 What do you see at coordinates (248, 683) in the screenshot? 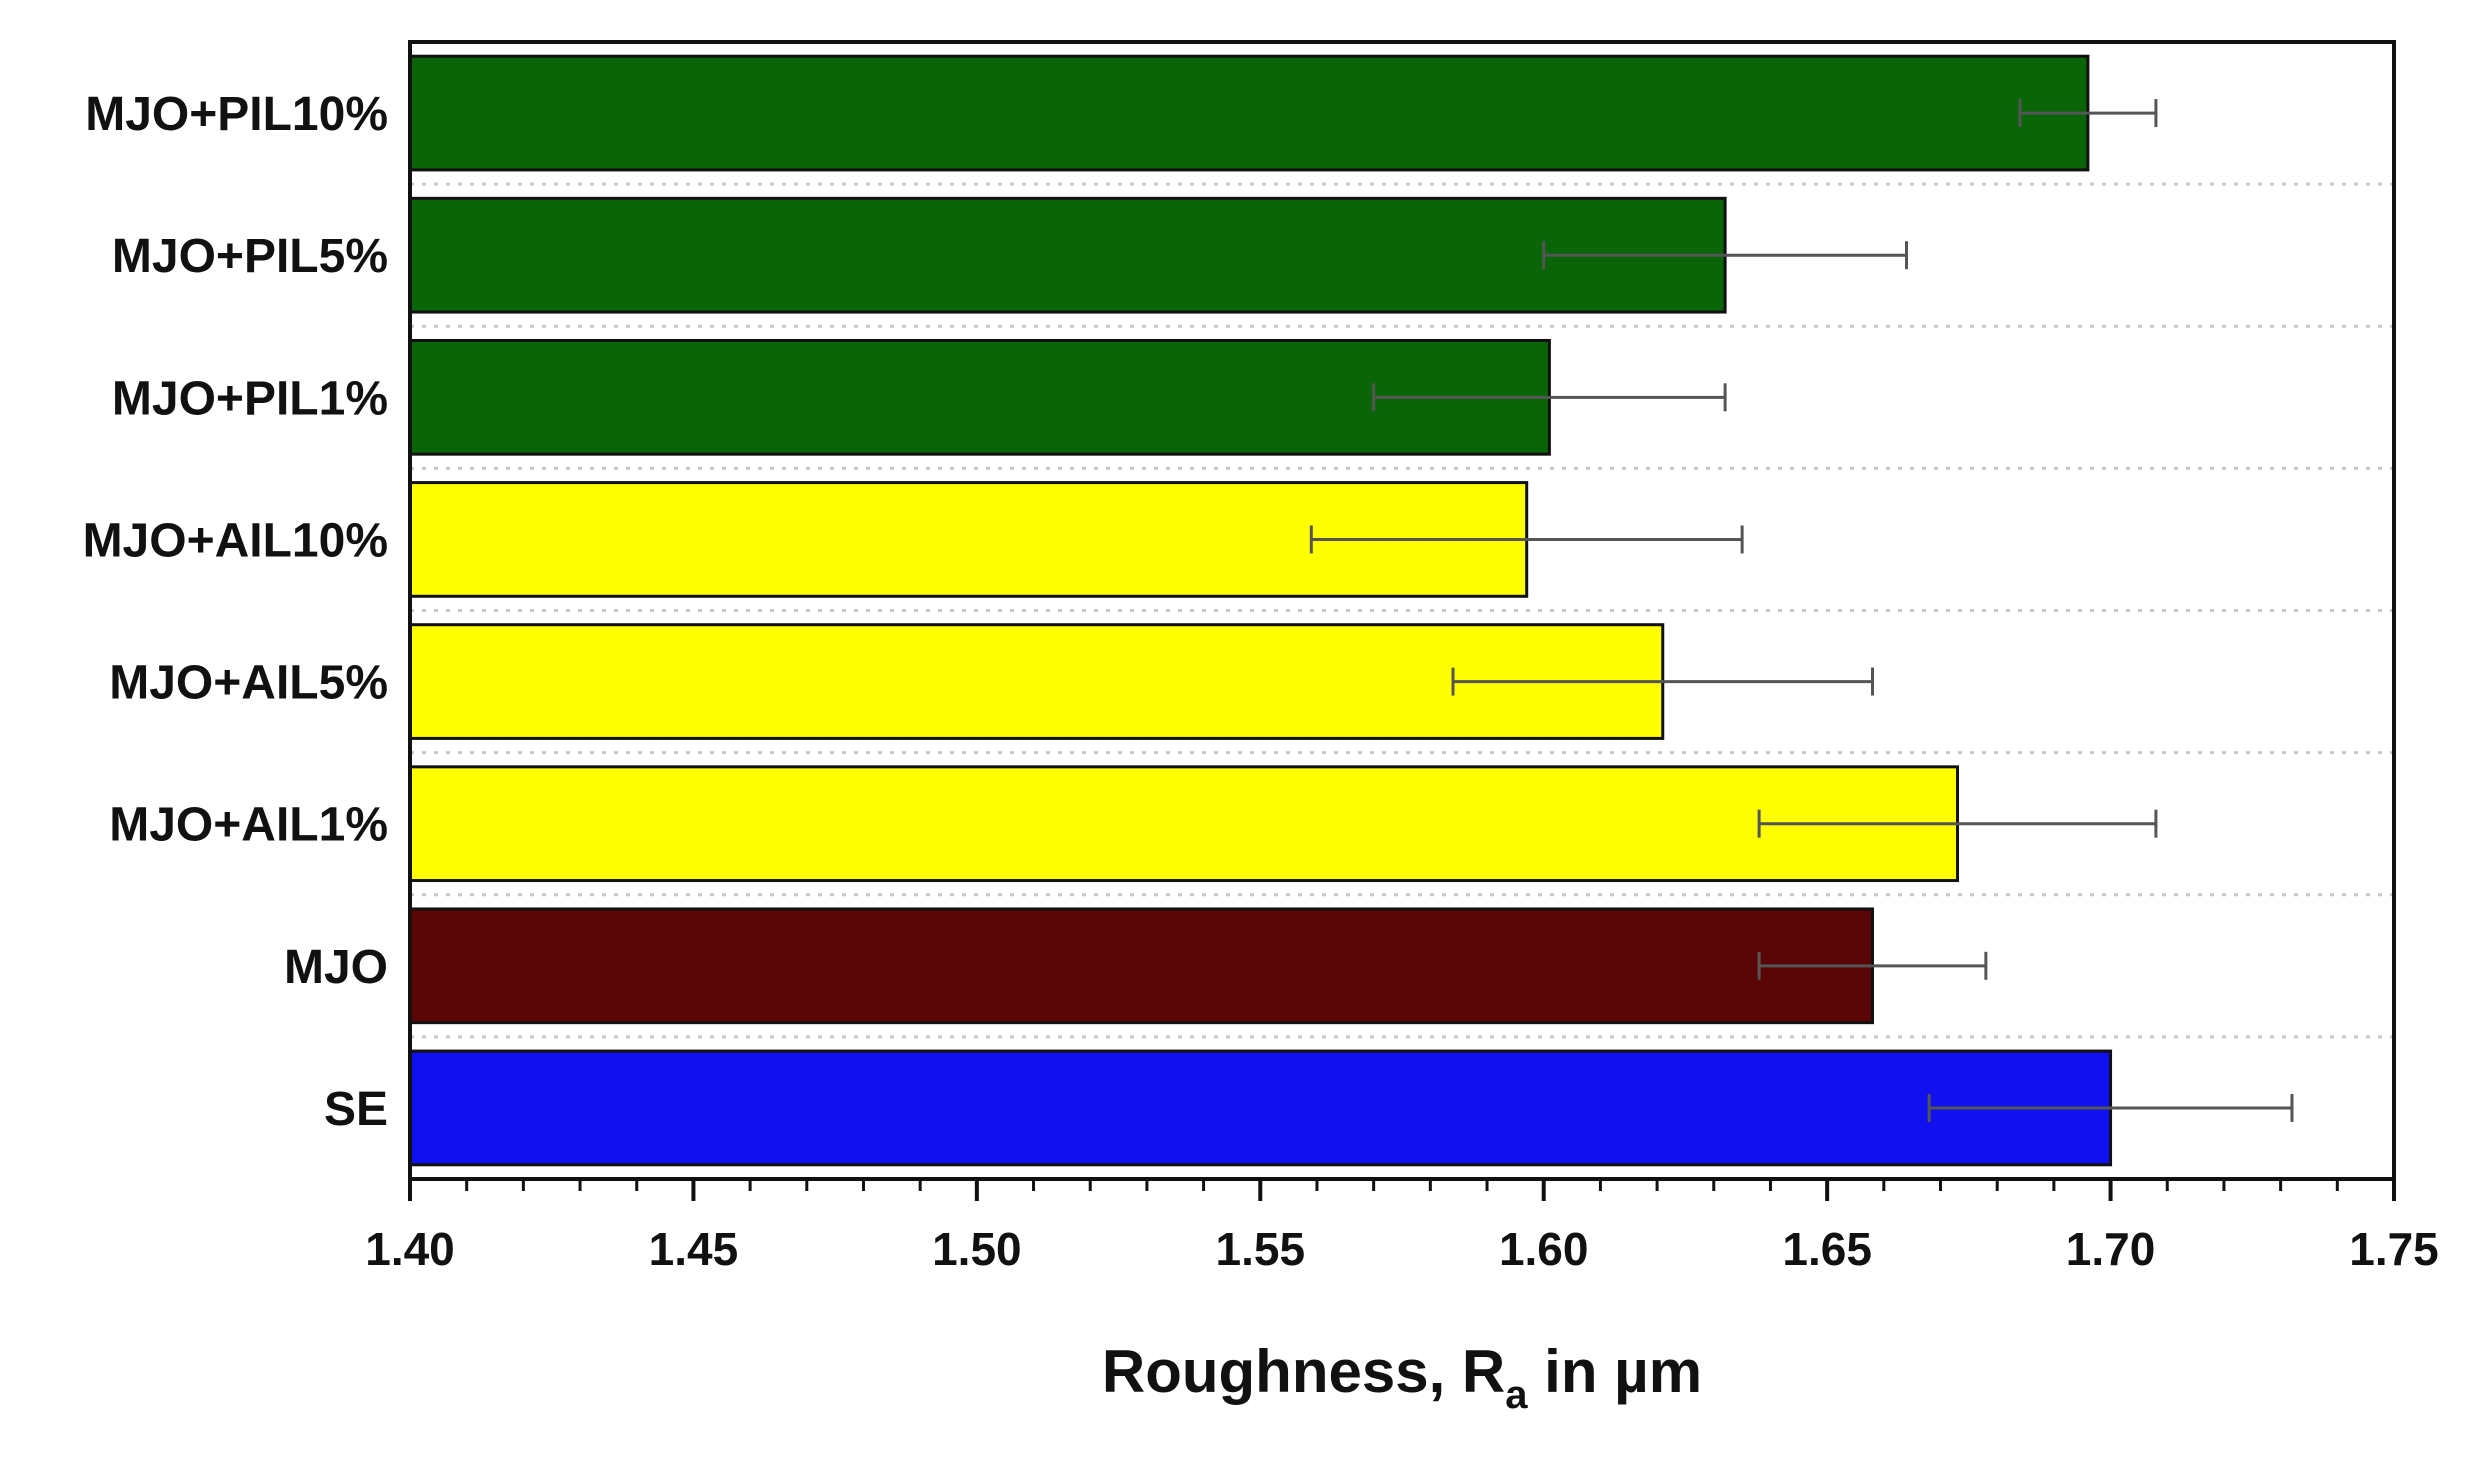
I see `category-label: MJO+AIL5%` at bounding box center [248, 683].